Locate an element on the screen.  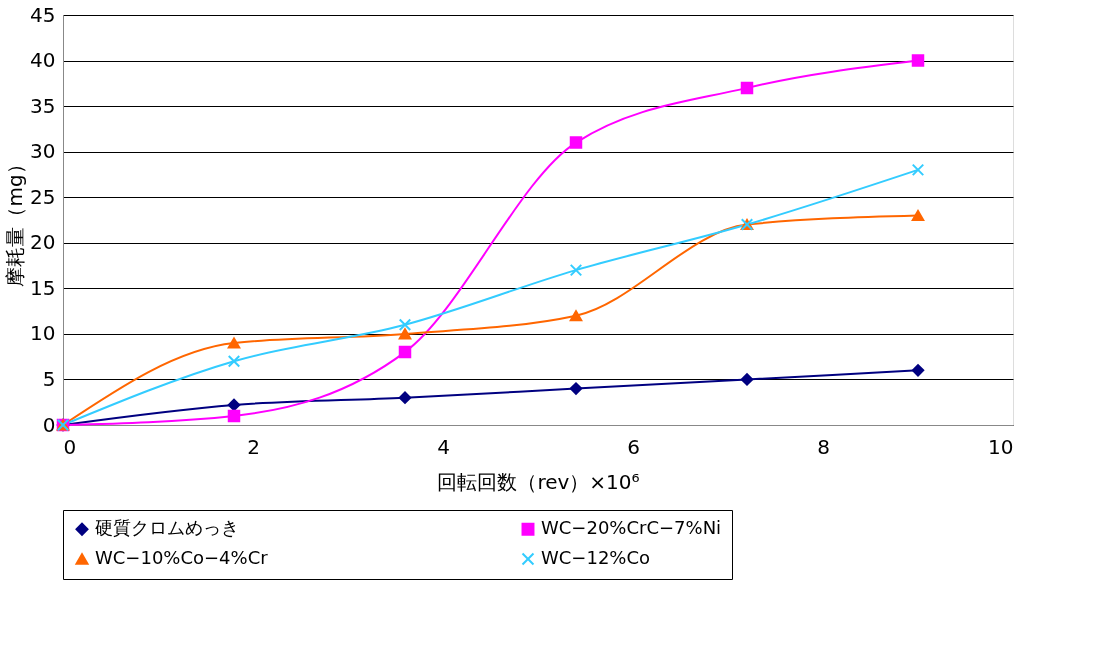
y-tick-label: 45 is located at coordinates (43, 14).